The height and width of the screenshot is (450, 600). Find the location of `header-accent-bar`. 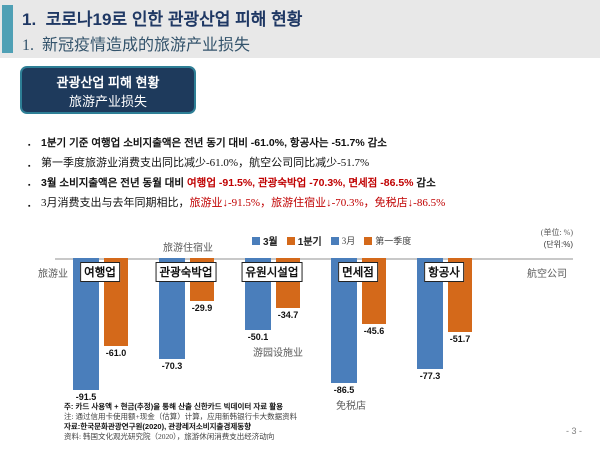

header-accent-bar is located at coordinates (7, 29).